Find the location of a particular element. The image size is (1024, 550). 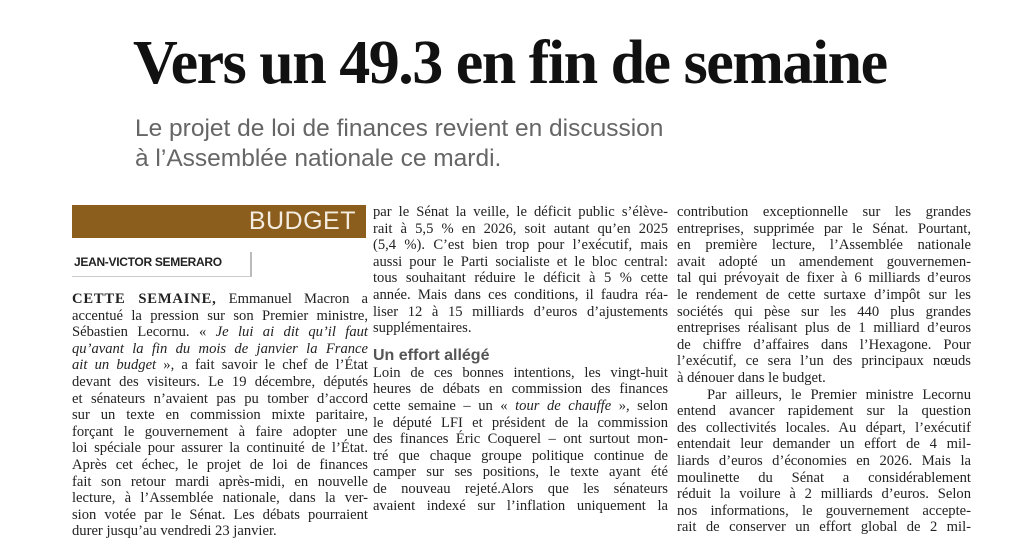

text-line: à dénouer dans le budget. is located at coordinates (751, 377).